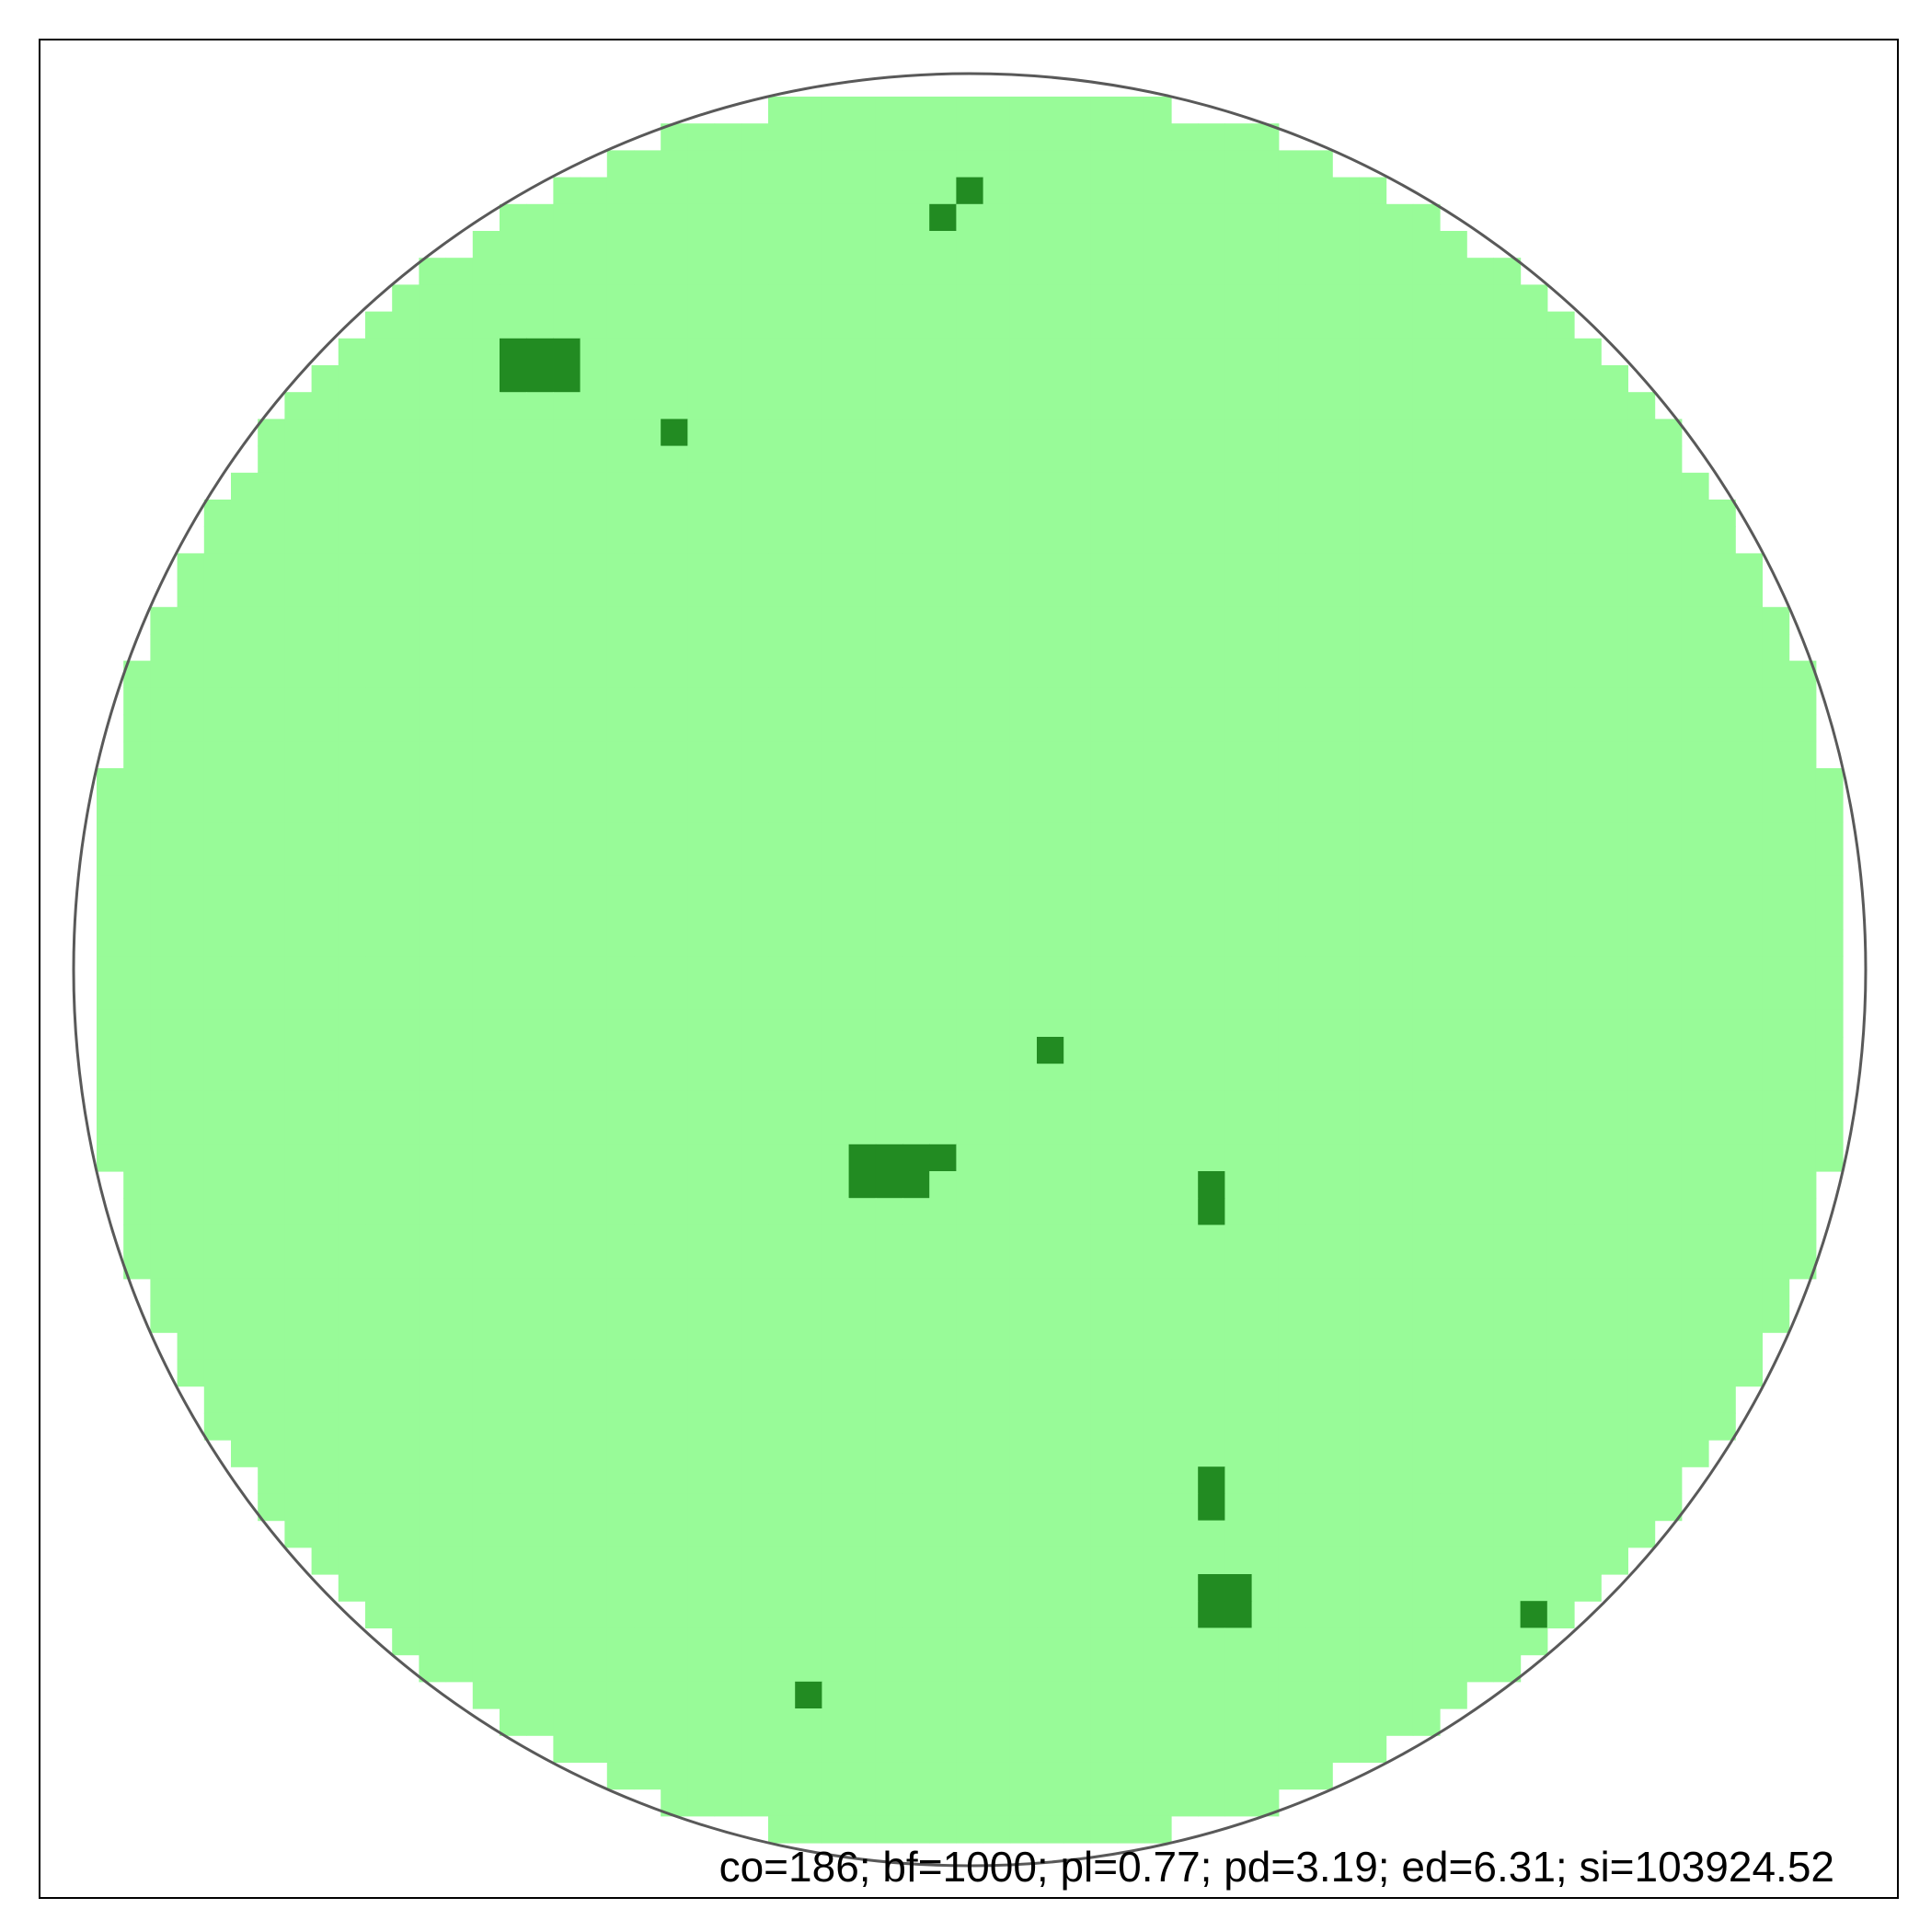 The width and height of the screenshot is (1931, 1932). Describe the element at coordinates (916, 1158) in the screenshot. I see `defect-die` at that location.